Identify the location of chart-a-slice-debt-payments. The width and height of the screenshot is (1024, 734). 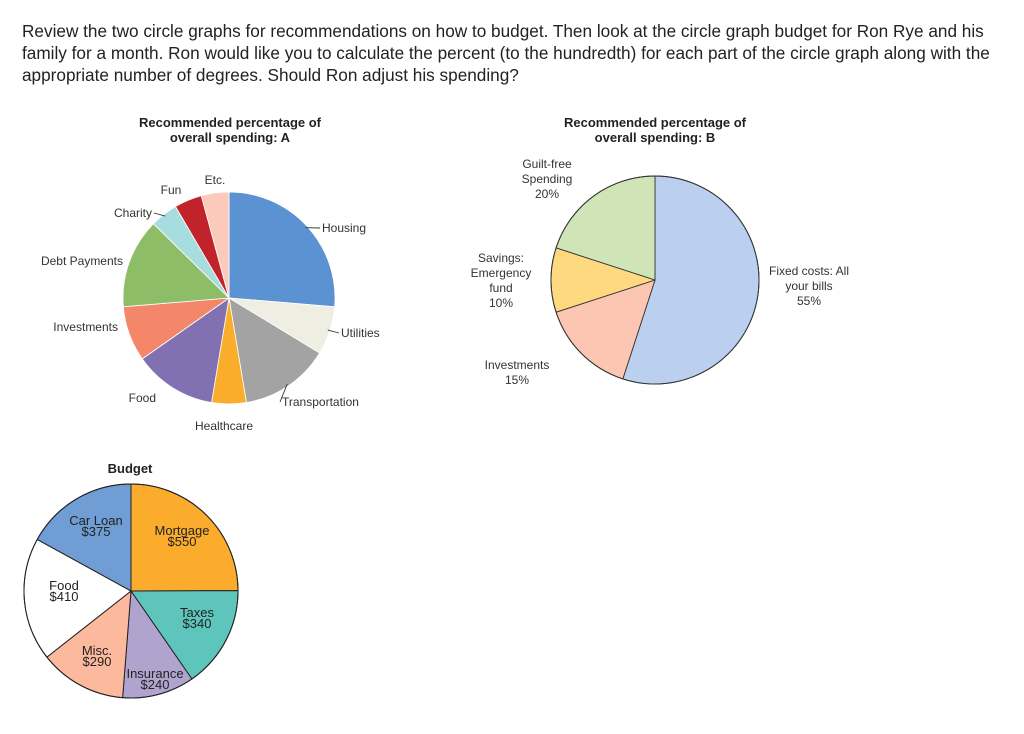
(176, 265).